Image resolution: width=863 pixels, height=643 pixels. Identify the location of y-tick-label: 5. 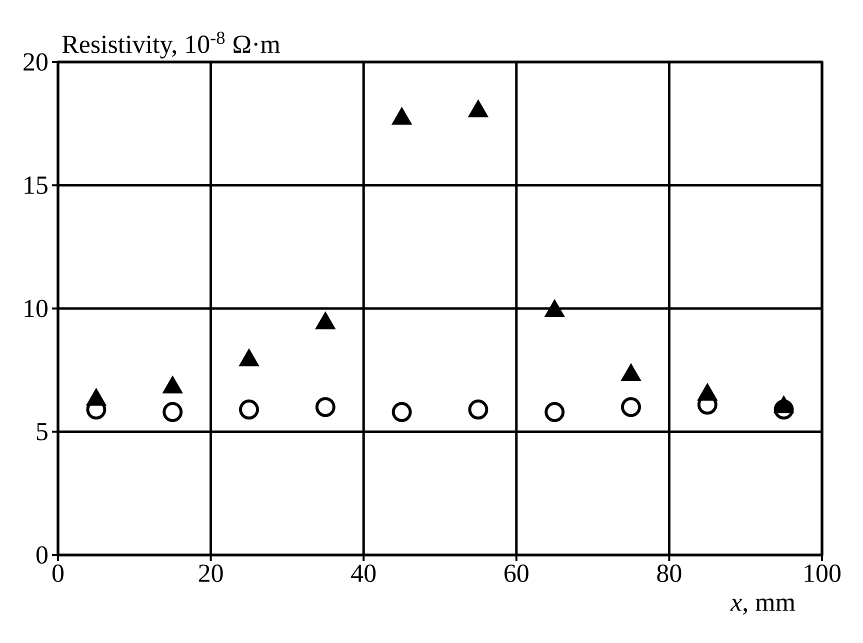
(42, 431).